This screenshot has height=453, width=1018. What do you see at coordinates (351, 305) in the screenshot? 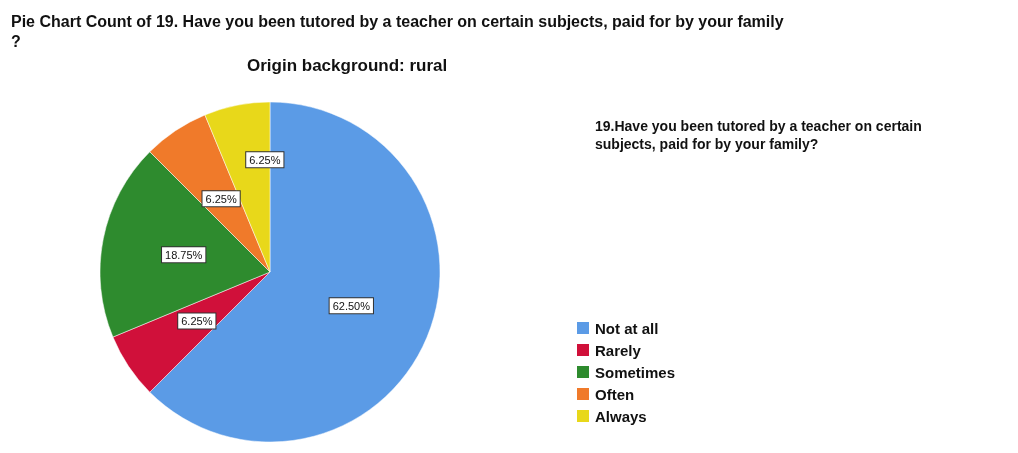
I see `data-label: 62.50%` at bounding box center [351, 305].